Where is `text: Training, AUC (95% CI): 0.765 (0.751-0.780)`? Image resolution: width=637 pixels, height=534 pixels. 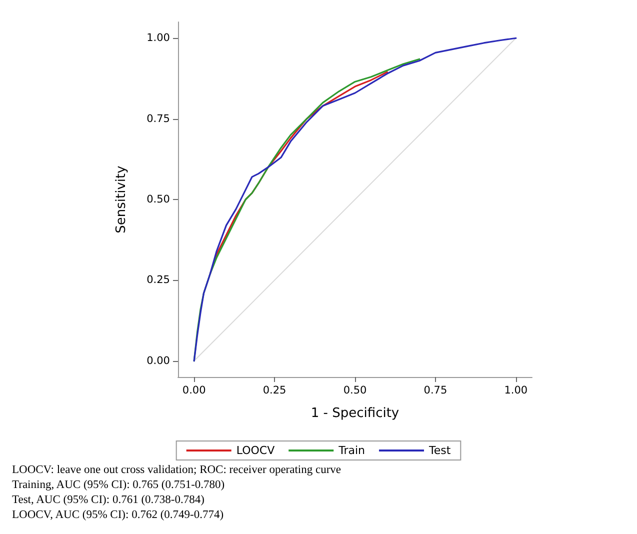 text: Training, AUC (95% CI): 0.765 (0.751-0.780) is located at coordinates (119, 485).